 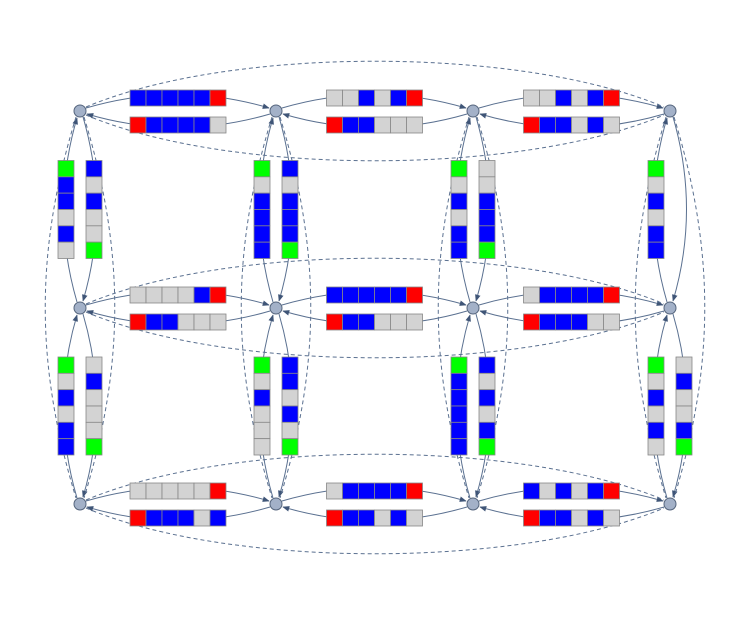 What do you see at coordinates (679, 209) in the screenshot?
I see `edge` at bounding box center [679, 209].